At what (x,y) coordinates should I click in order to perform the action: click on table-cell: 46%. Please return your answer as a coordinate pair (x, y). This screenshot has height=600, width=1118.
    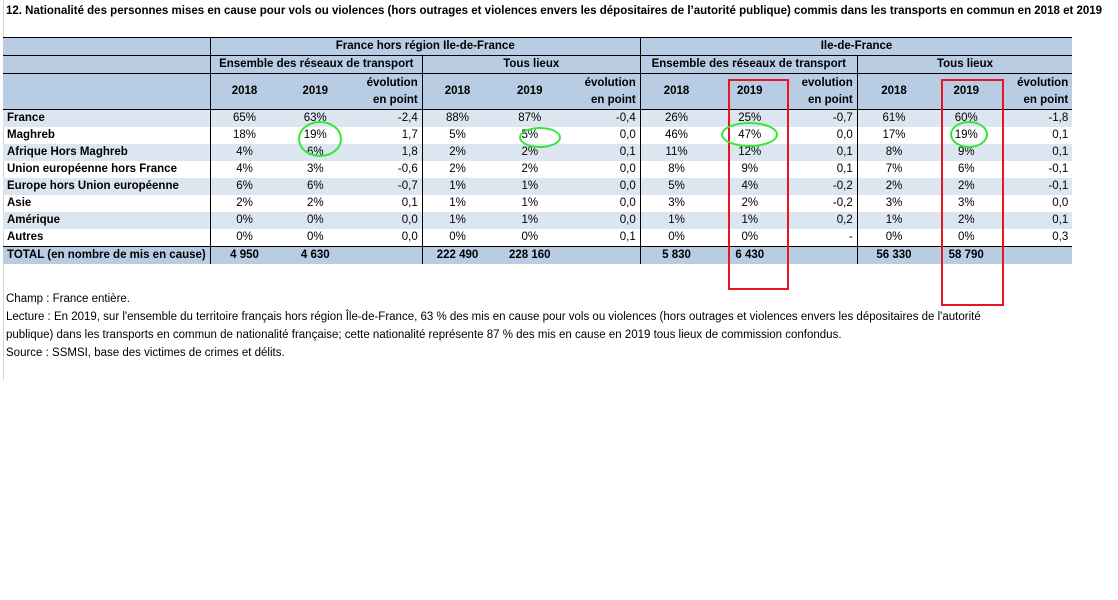
    Looking at the image, I should click on (676, 135).